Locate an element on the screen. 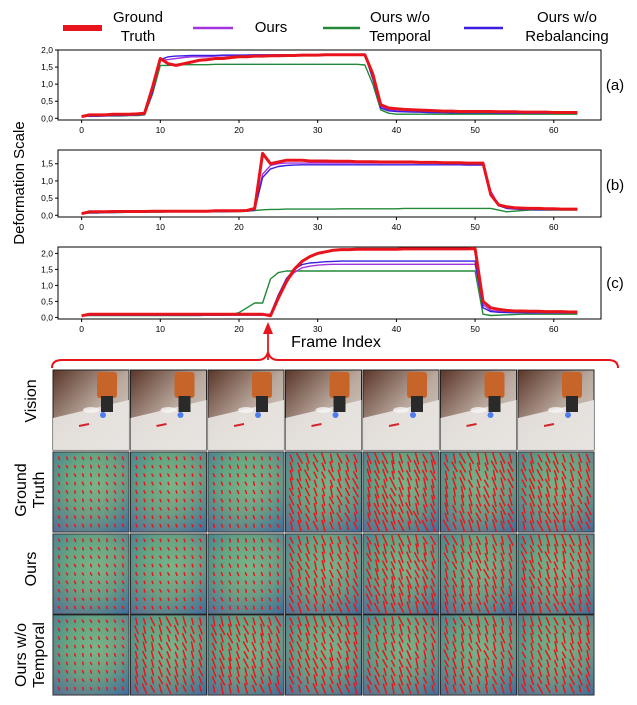 This screenshot has width=637, height=705. chart-panel-c: 0 10 20 30 40 50 60 0,0 0,5 1,0 1,5 2,0 (c) is located at coordinates (332, 290).